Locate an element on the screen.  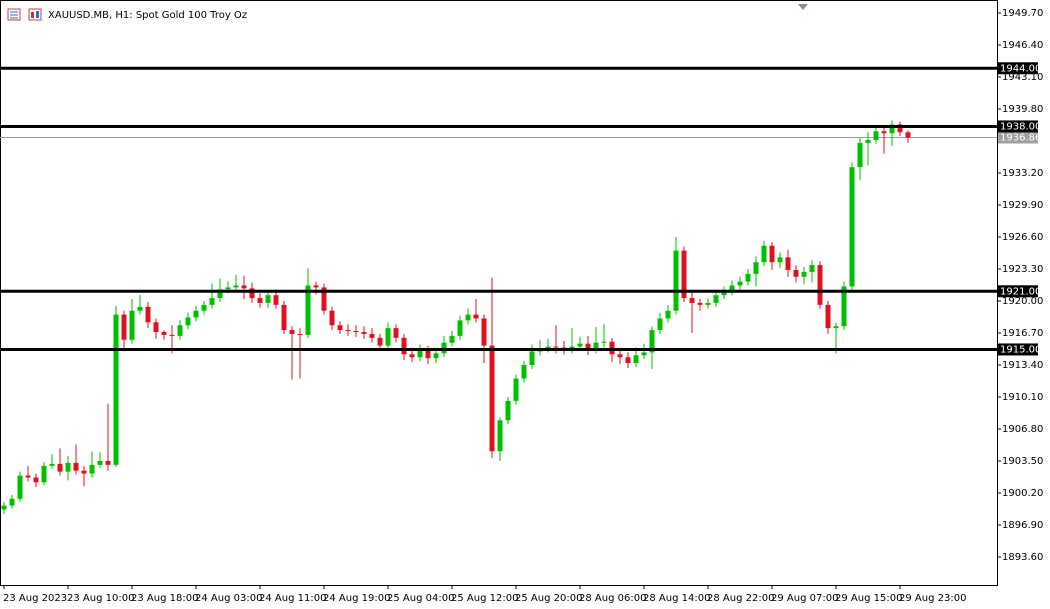
y-tick-label: 1913.40 is located at coordinates (1022, 365).